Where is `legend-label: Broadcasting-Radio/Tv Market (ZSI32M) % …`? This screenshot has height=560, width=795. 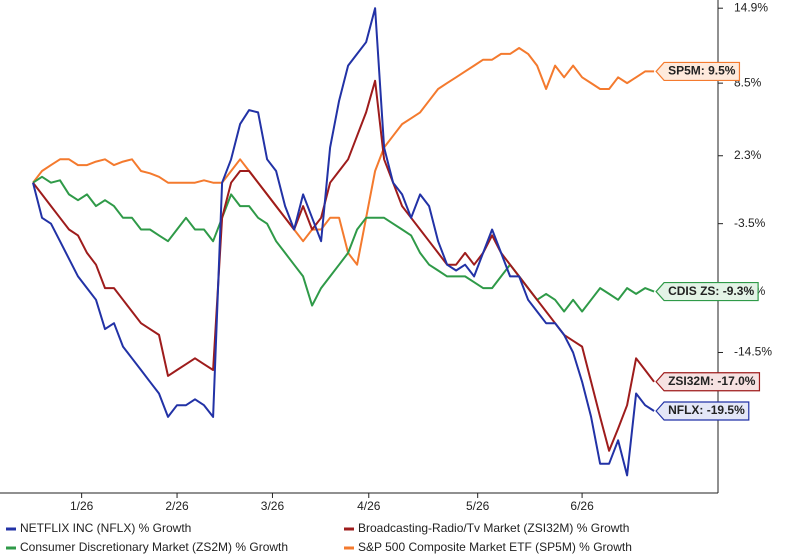 legend-label: Broadcasting-Radio/Tv Market (ZSI32M) % … is located at coordinates (493, 528).